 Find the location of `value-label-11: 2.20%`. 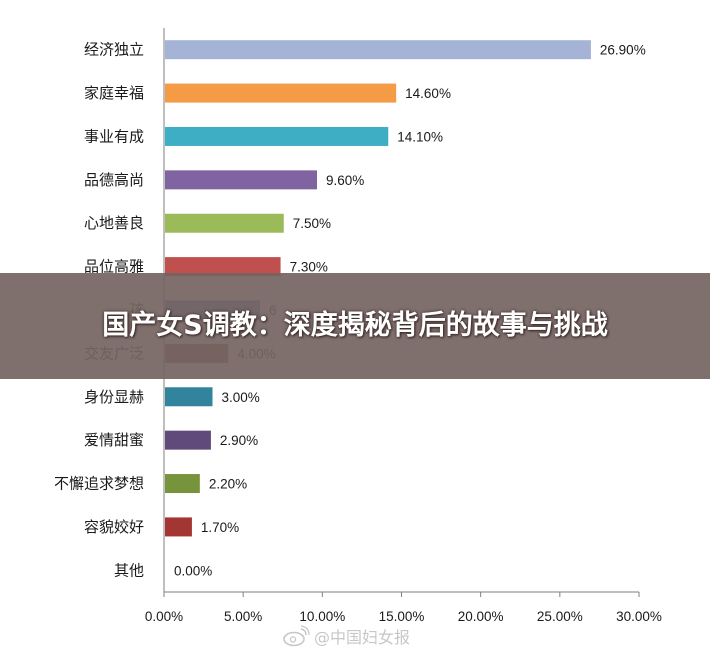

value-label-11: 2.20% is located at coordinates (228, 484).